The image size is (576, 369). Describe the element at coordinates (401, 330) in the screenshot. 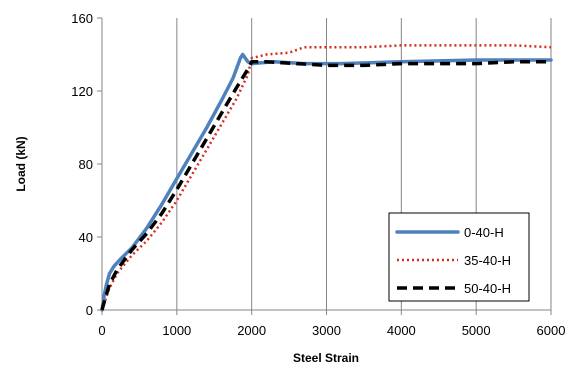

I see `x-tick-label: 4000` at that location.